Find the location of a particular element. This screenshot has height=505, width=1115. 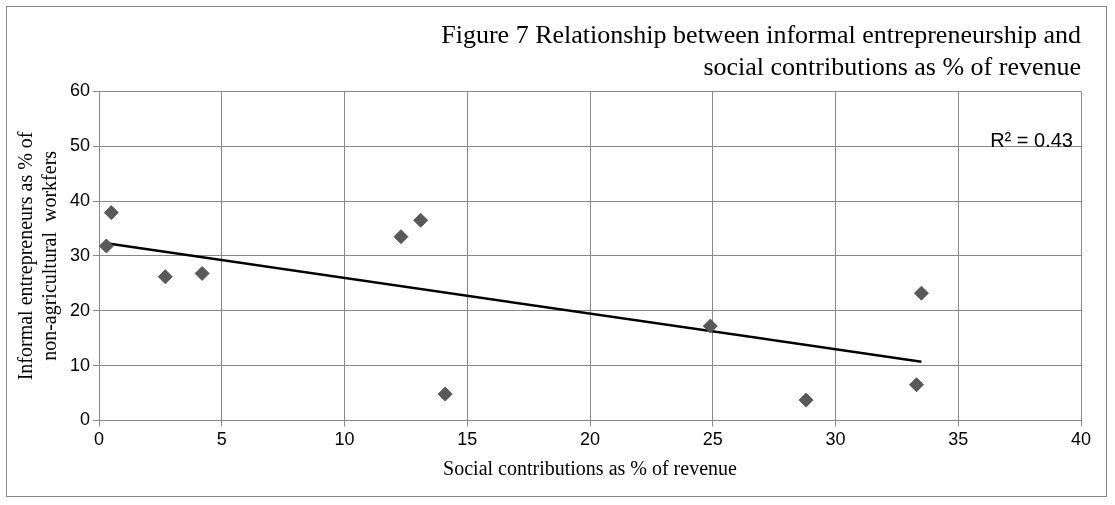

chart-title: Figure 7 Relationship between informal entrepreneurship and social contributions as % of revenue is located at coordinates (761, 50).